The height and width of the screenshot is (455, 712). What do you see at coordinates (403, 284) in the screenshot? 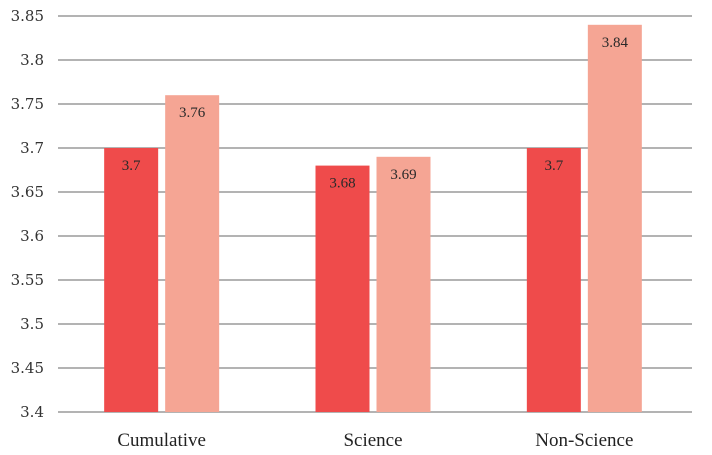
I see `bar-series2-science` at bounding box center [403, 284].